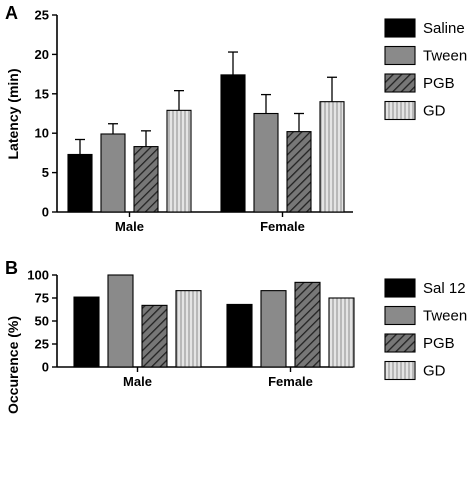 The height and width of the screenshot is (504, 474). I want to click on error-bar-pgb-male, so click(146, 138).